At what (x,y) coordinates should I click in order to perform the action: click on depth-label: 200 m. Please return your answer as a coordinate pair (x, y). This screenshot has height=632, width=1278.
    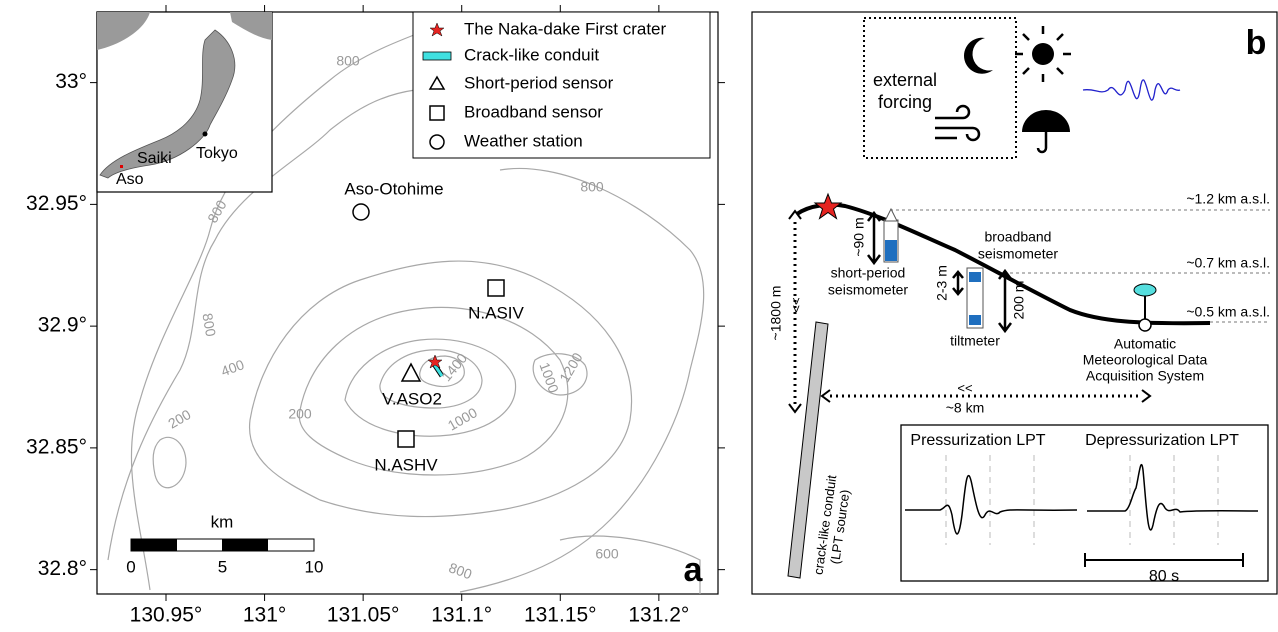
    Looking at the image, I should click on (1019, 300).